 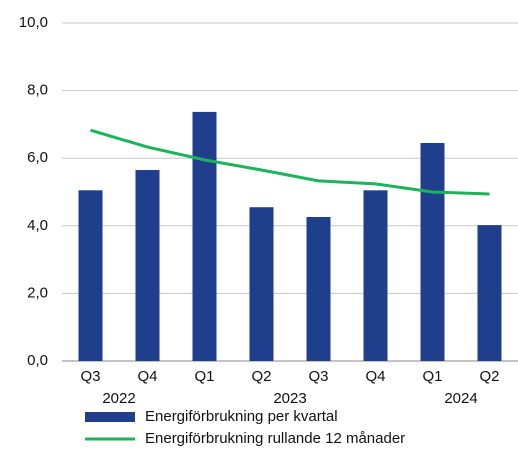 What do you see at coordinates (37, 157) in the screenshot?
I see `y-tick-label: 6,0` at bounding box center [37, 157].